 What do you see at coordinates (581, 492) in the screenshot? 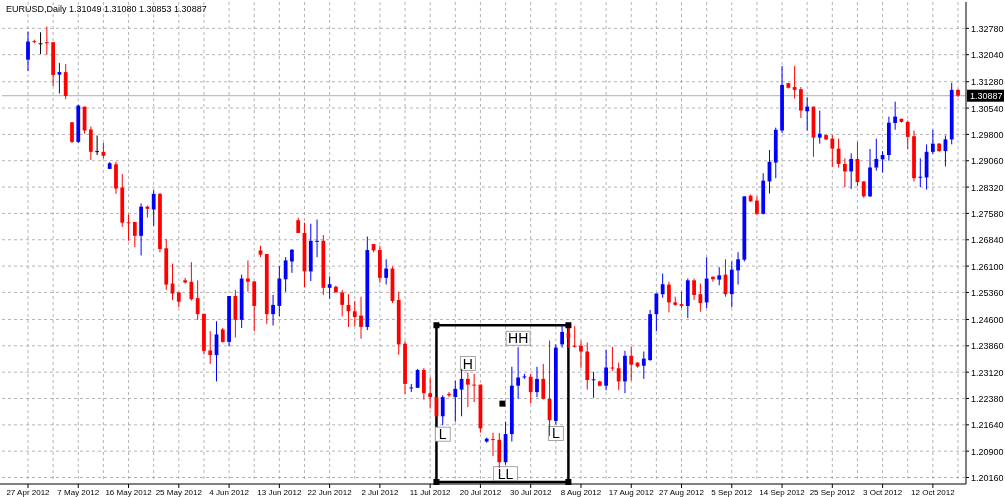
I see `x-tick-label: 8 Aug 2012` at bounding box center [581, 492].